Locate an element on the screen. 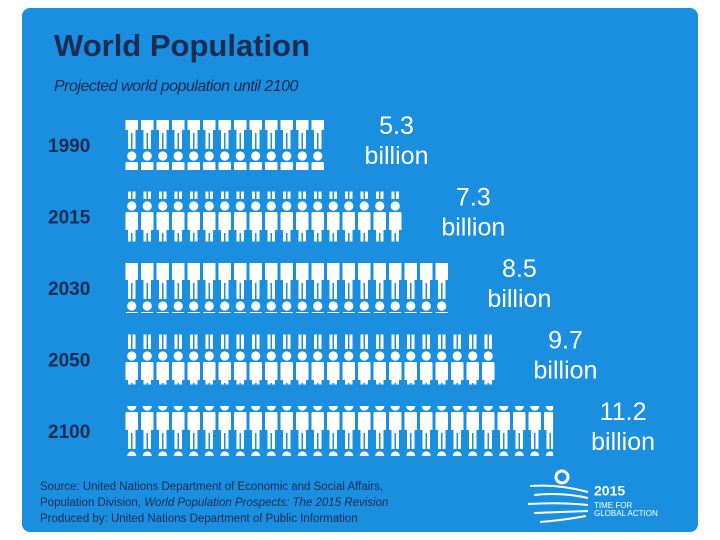 This screenshot has width=720, height=540. value-label-line: 5.3 is located at coordinates (396, 126).